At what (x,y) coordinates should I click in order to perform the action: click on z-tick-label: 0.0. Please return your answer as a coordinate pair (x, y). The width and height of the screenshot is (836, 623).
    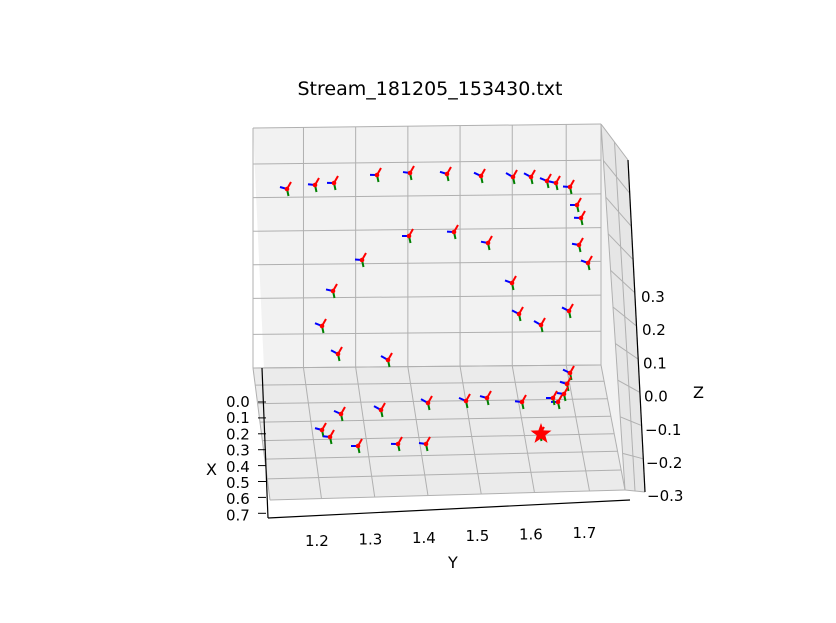
    Looking at the image, I should click on (656, 397).